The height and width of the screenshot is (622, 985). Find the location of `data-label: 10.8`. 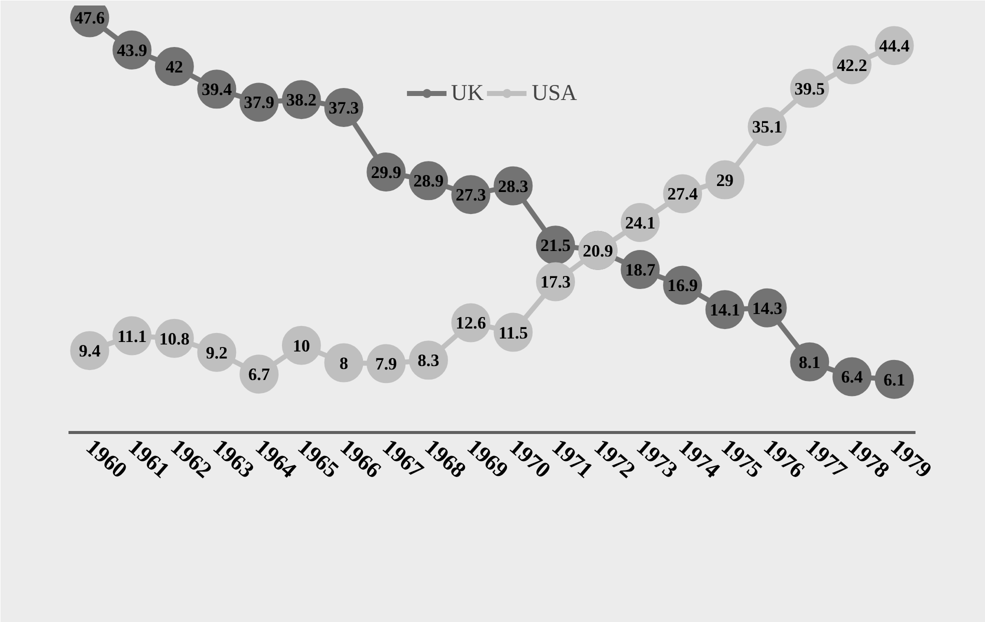

data-label: 10.8 is located at coordinates (174, 338).